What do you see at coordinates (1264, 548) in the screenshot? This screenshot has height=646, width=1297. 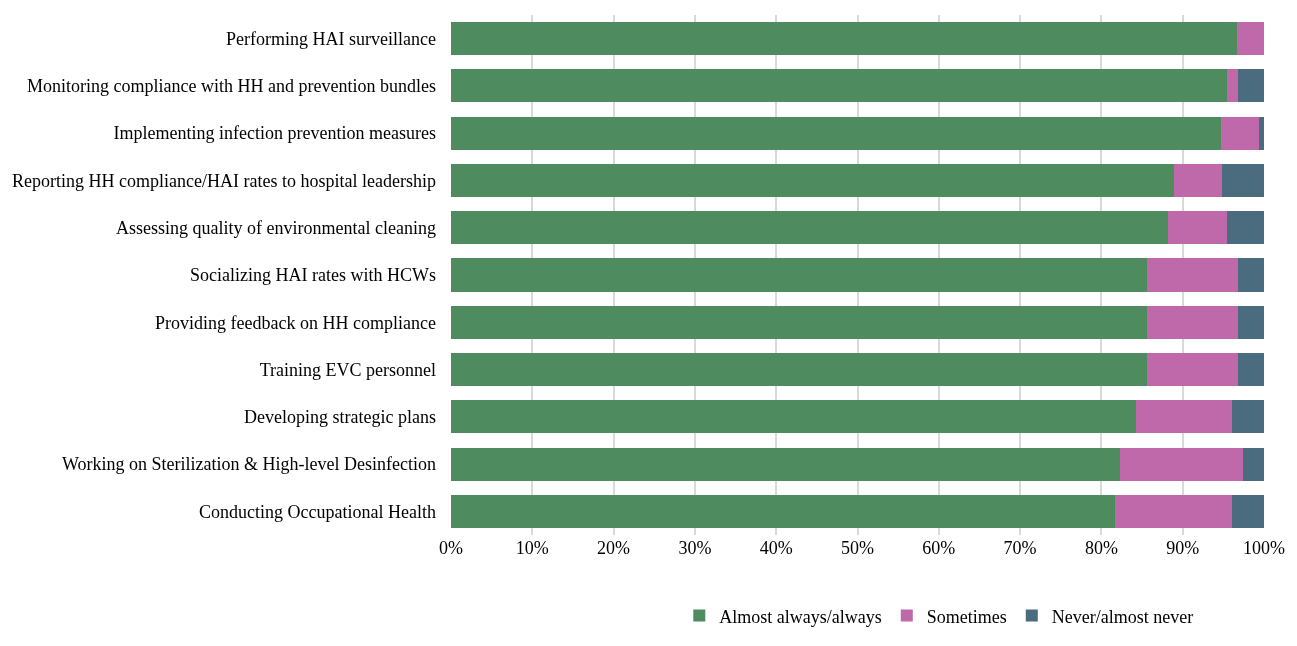 I see `x-tick-label: 100%` at bounding box center [1264, 548].